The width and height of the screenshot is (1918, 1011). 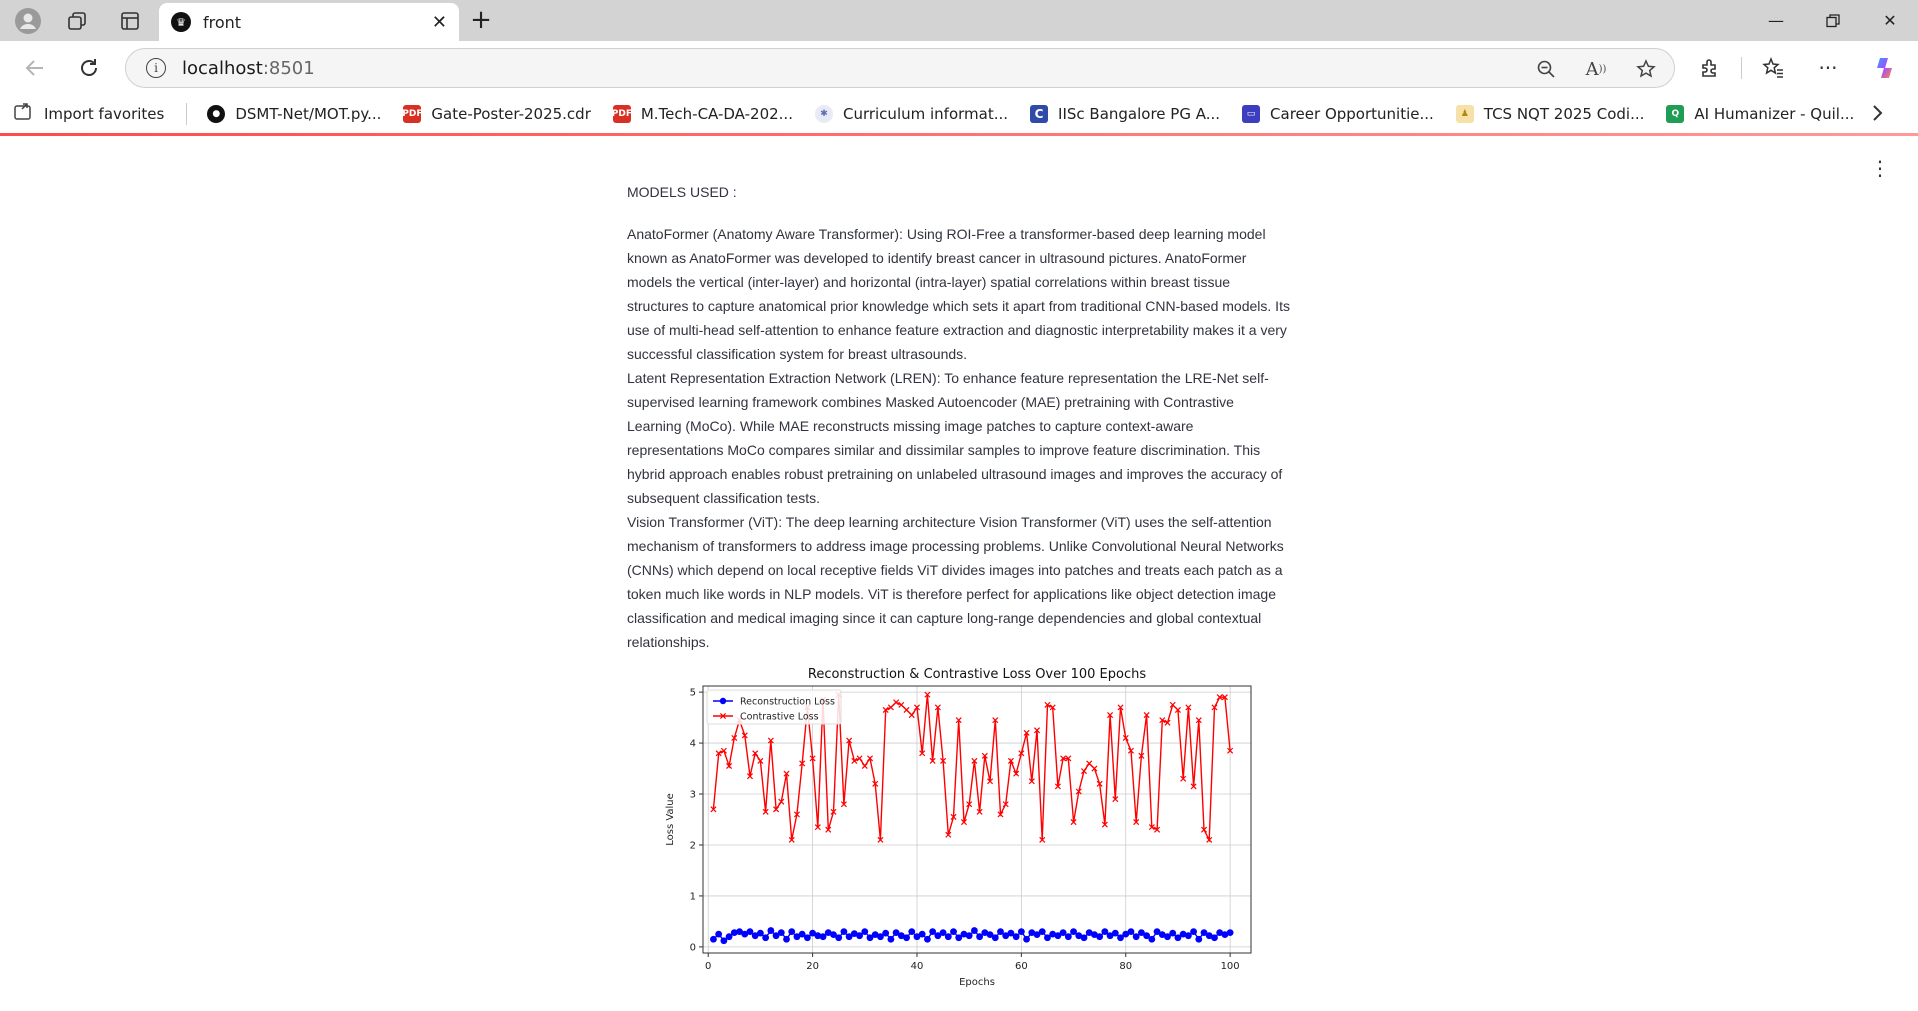 I want to click on chevron-right-icon, so click(x=1877, y=115).